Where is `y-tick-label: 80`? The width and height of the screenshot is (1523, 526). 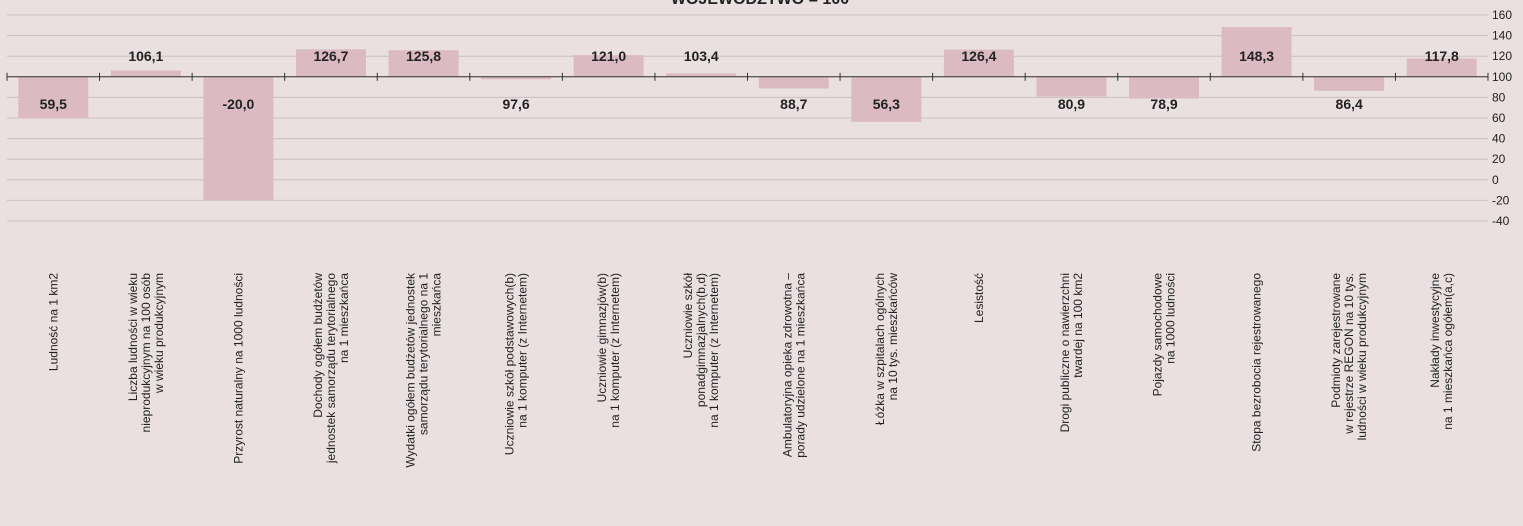
y-tick-label: 80 is located at coordinates (1499, 97).